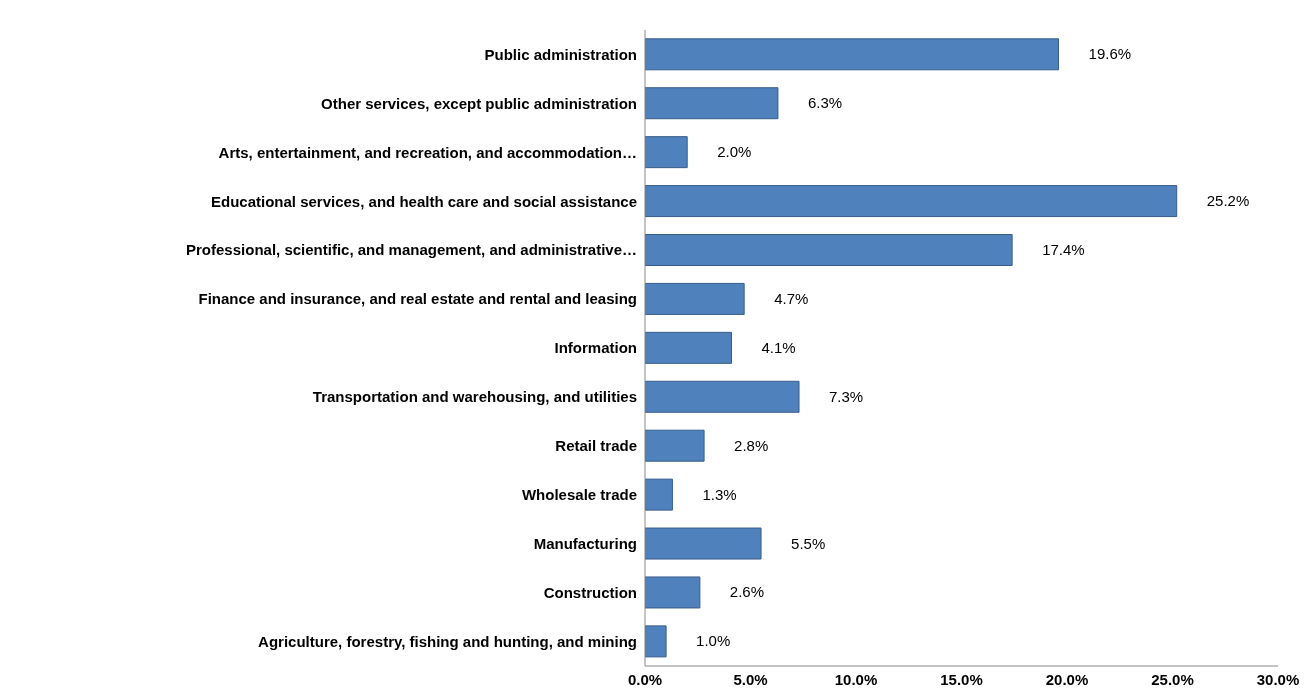 The image size is (1309, 696). I want to click on data-label: 25.2%, so click(1228, 201).